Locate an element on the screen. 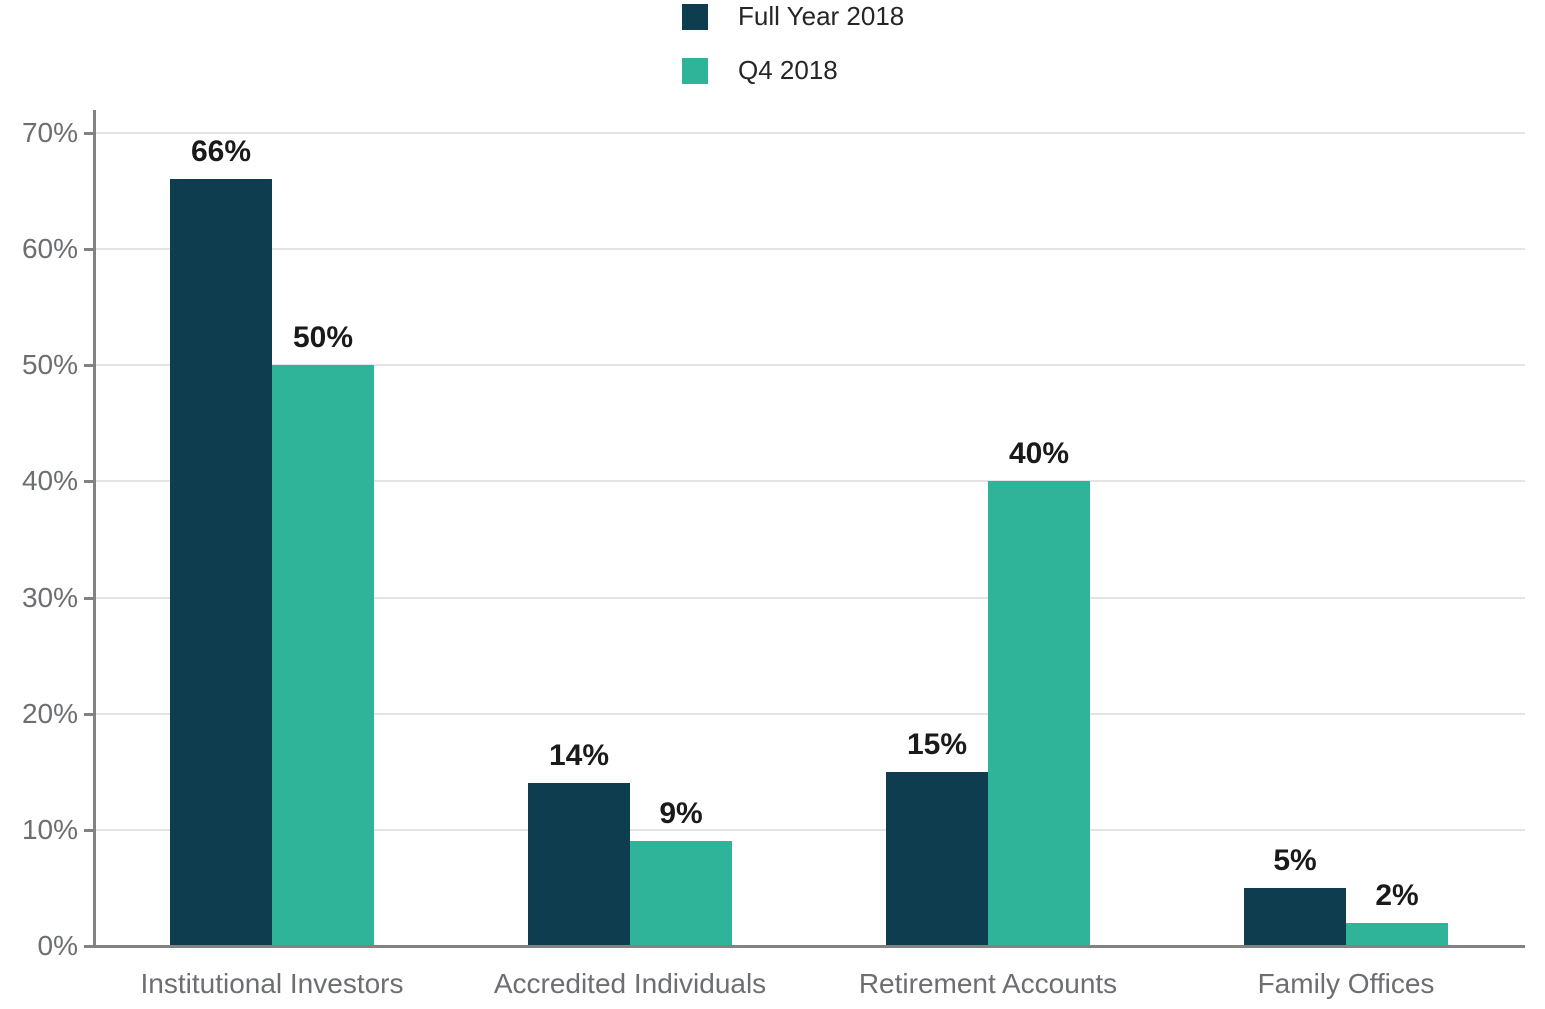  y-tick-mark-60% is located at coordinates (88, 250).